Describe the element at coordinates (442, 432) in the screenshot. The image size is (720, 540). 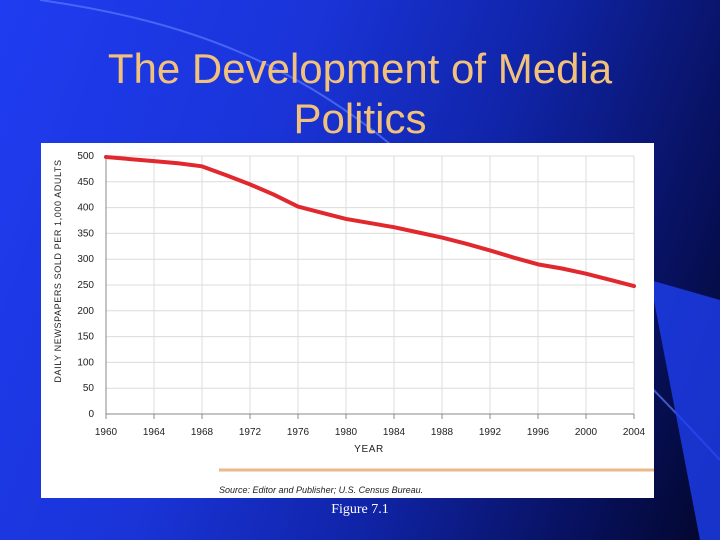
I see `x-tick-label: 1988` at that location.